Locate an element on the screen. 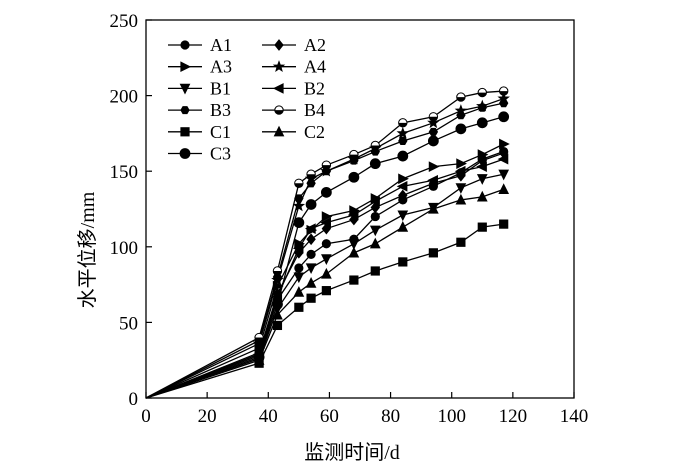 The height and width of the screenshot is (469, 700). legend-entry-a3: A3 is located at coordinates (200, 67).